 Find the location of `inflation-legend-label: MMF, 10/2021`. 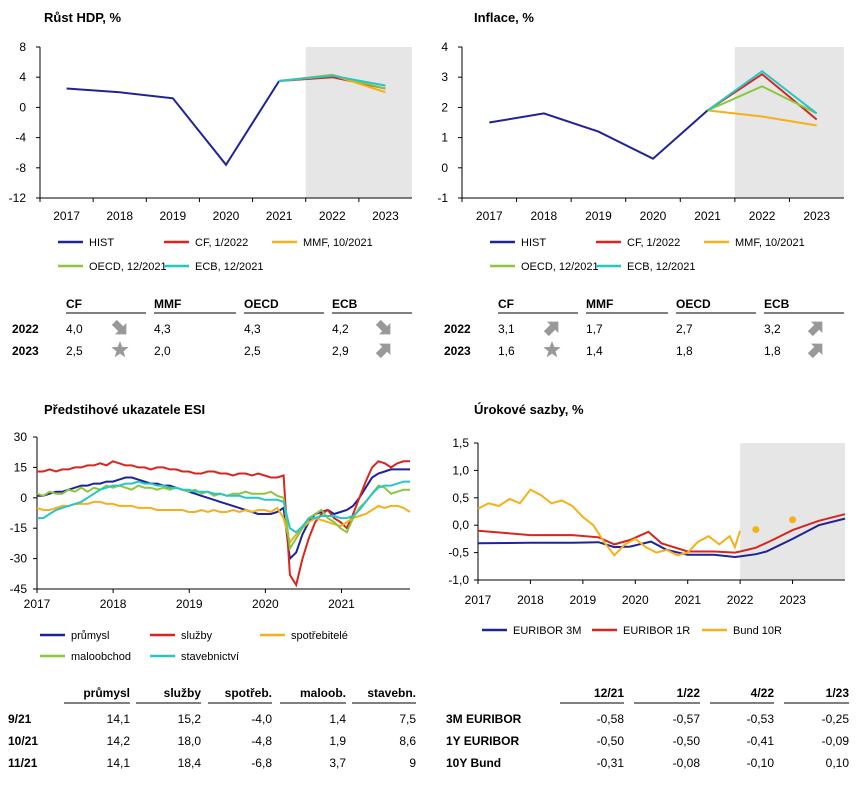

inflation-legend-label: MMF, 10/2021 is located at coordinates (770, 243).